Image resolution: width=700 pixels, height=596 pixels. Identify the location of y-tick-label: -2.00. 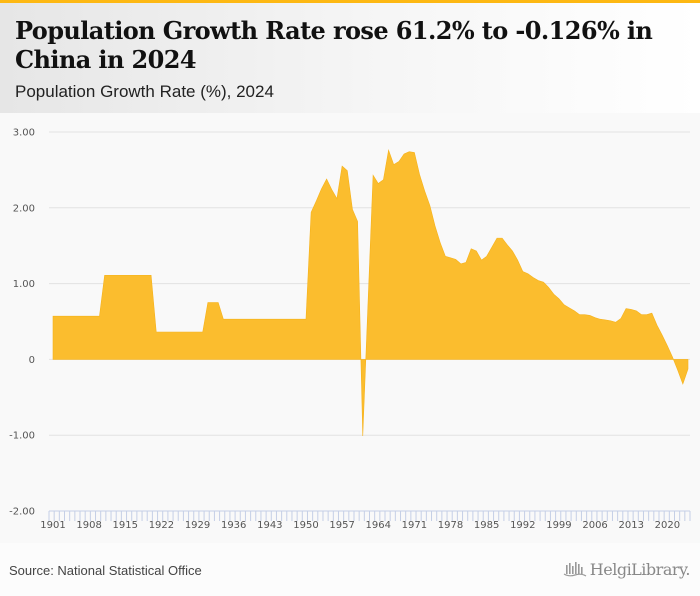
(22, 512).